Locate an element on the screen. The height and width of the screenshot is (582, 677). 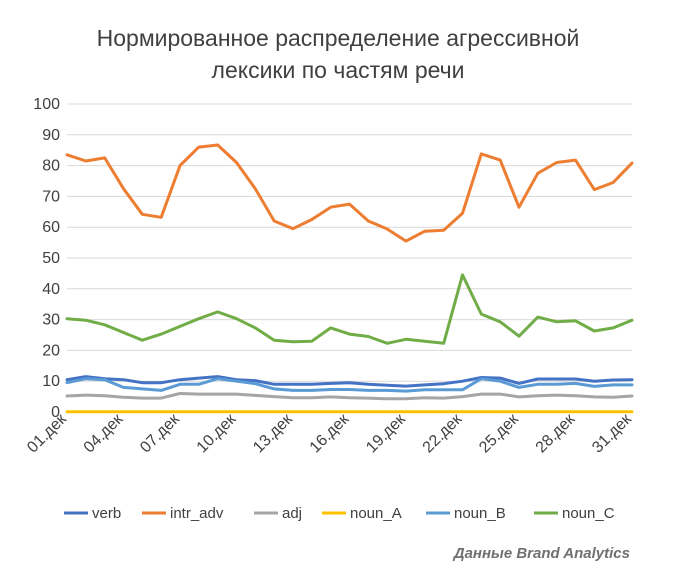
series-line-noun-B is located at coordinates (349, 385).